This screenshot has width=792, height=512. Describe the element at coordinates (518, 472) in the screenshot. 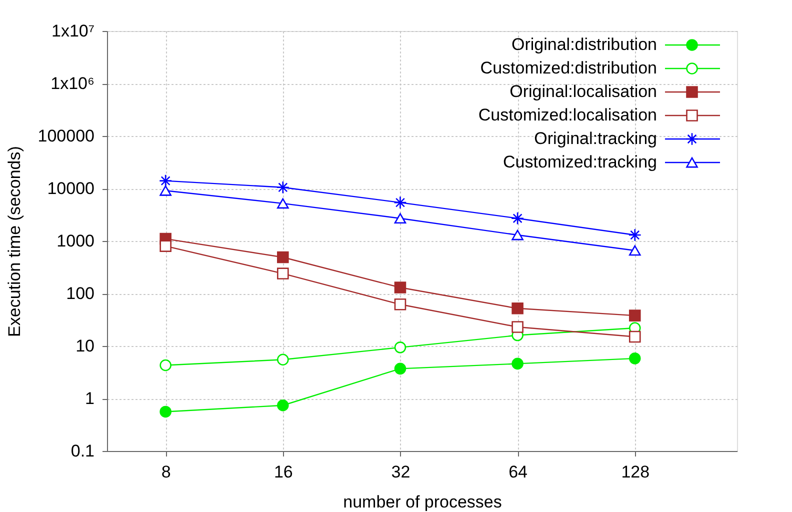

I see `x-tick-label: 64` at that location.